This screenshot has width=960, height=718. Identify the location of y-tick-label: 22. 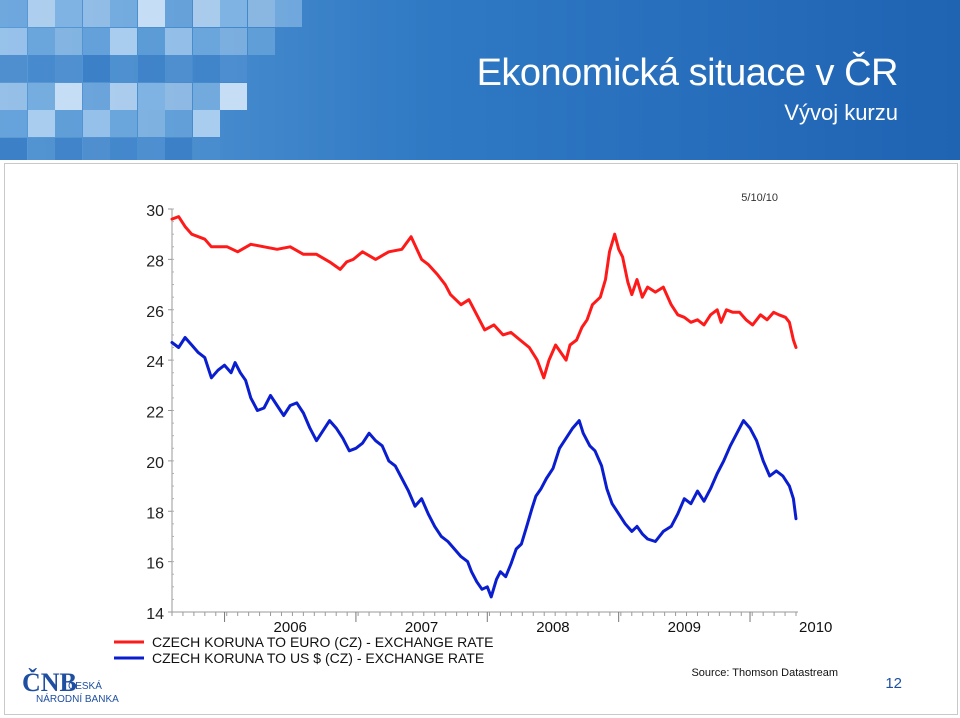
(155, 413).